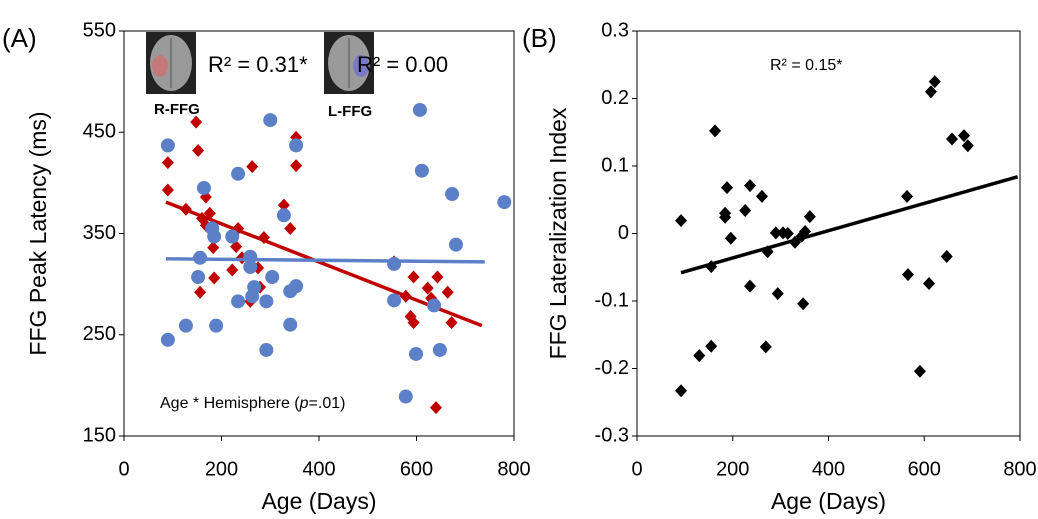 This screenshot has height=519, width=1038. I want to click on brain-icon-right, so click(171, 63).